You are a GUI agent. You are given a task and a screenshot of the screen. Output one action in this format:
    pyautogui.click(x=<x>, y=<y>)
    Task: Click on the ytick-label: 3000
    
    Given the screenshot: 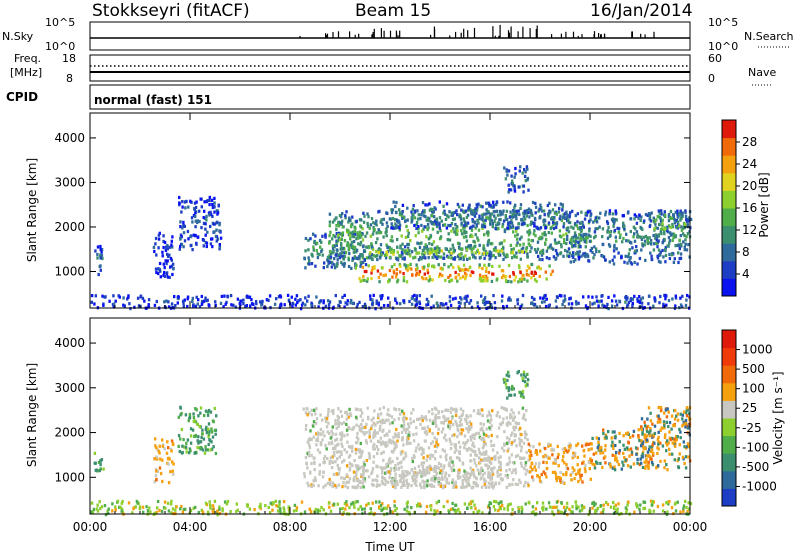 What is the action you would take?
    pyautogui.click(x=69, y=182)
    